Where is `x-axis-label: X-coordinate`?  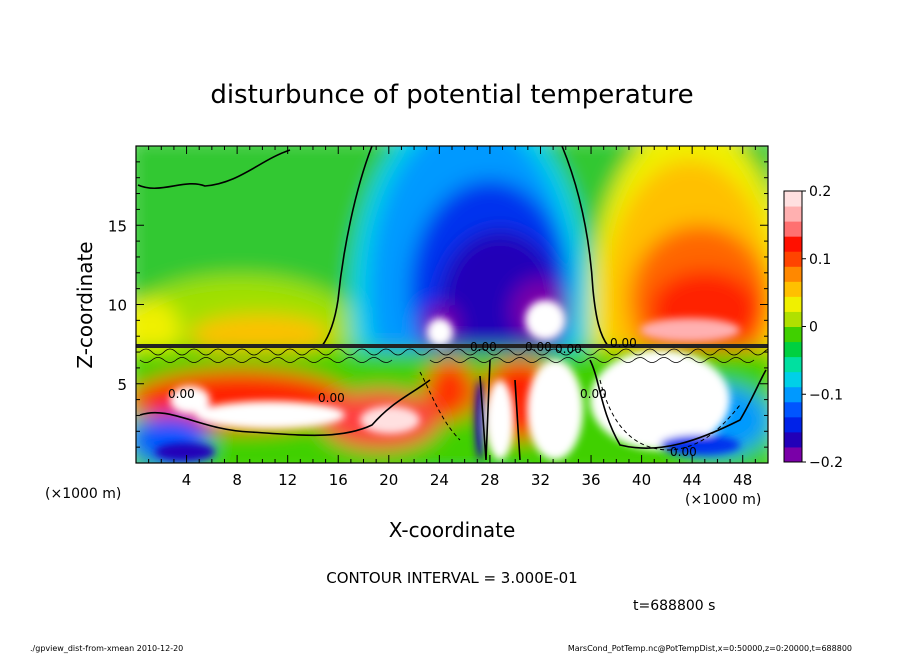
x-axis-label: X-coordinate is located at coordinates (452, 530).